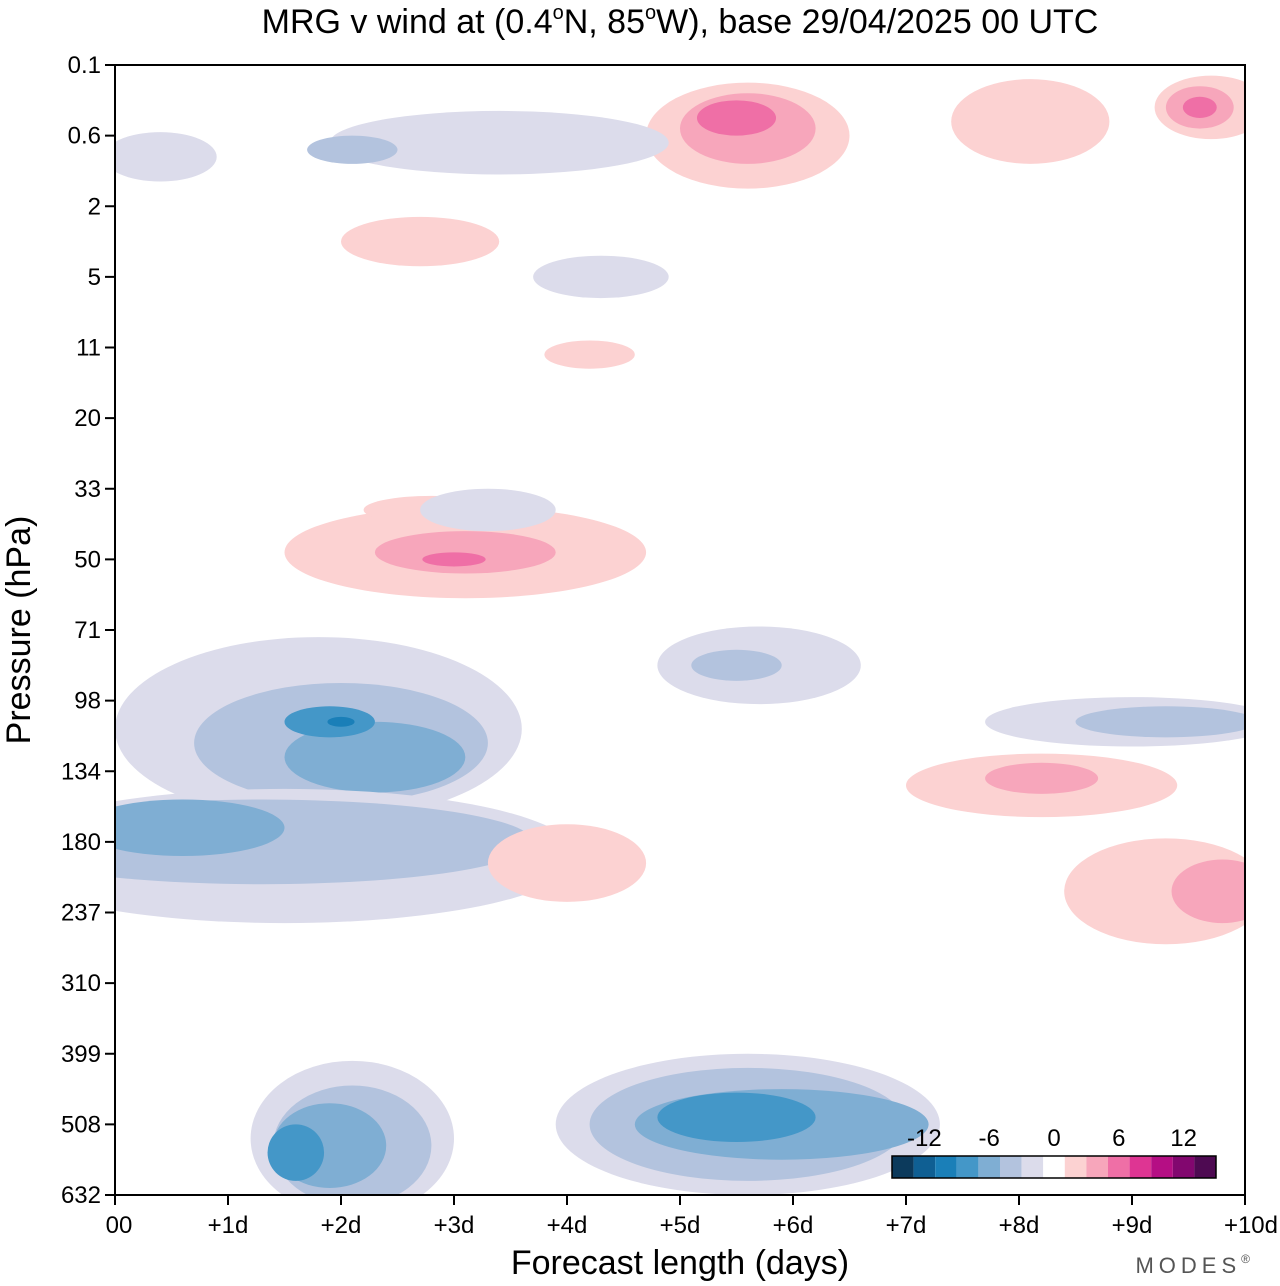 The image size is (1280, 1286). I want to click on y-tick-label: 11, so click(88, 348).